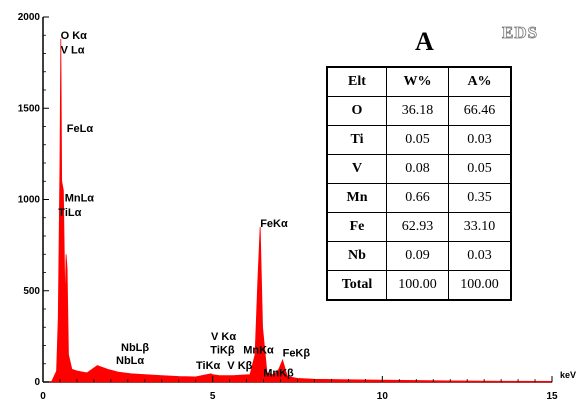 This screenshot has width=580, height=409. Describe the element at coordinates (357, 111) in the screenshot. I see `element-cell: O` at that location.